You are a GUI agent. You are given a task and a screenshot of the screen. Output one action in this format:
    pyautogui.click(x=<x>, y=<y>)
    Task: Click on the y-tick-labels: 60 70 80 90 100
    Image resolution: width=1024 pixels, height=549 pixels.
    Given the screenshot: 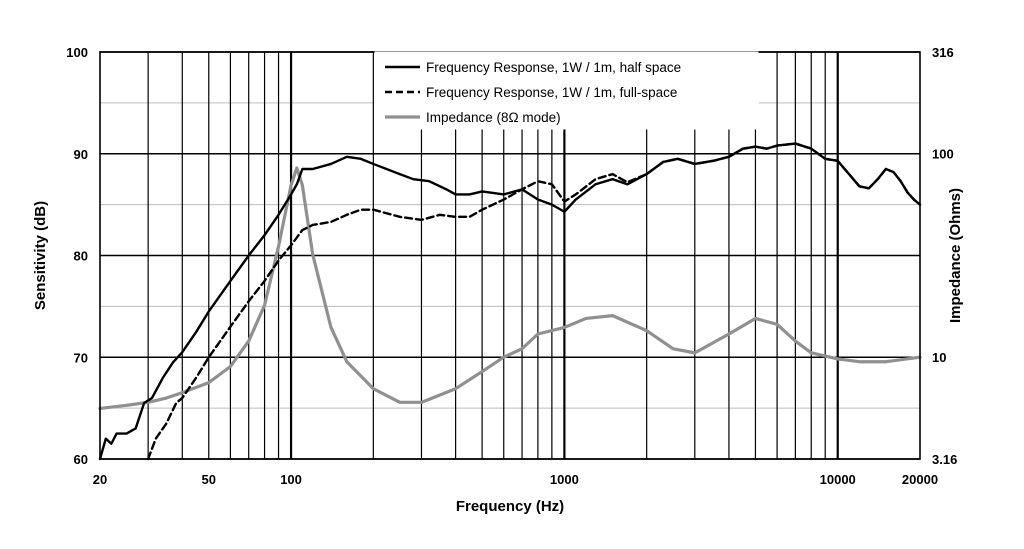 What is the action you would take?
    pyautogui.click(x=77, y=256)
    